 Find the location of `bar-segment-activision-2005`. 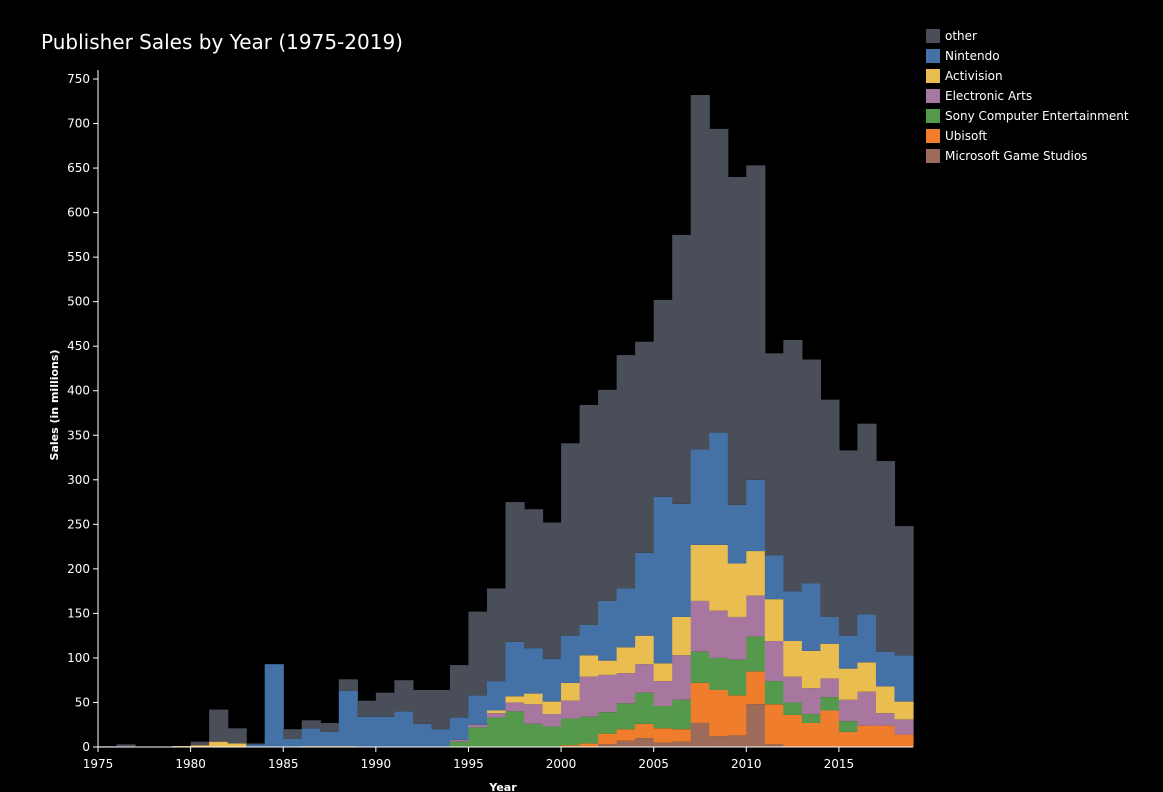

bar-segment-activision-2005 is located at coordinates (645, 650).